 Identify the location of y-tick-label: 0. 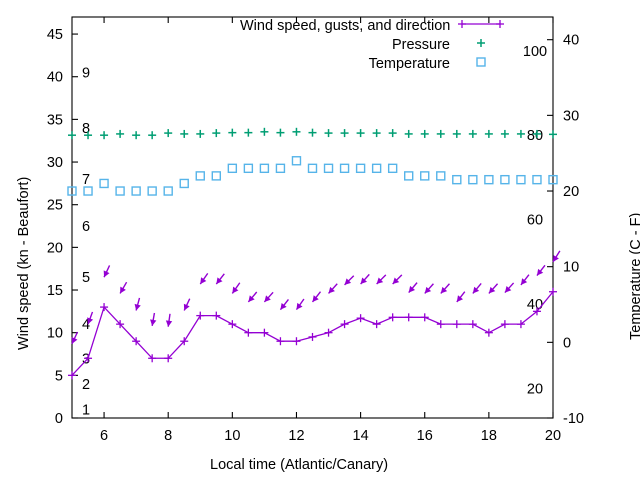
(59, 419).